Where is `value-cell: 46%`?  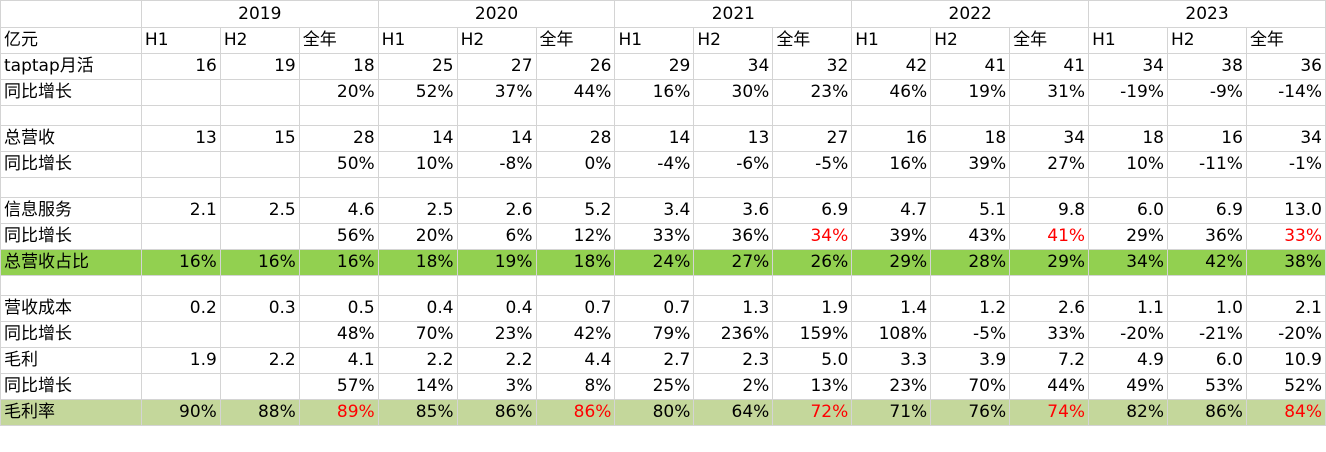
value-cell: 46% is located at coordinates (891, 92).